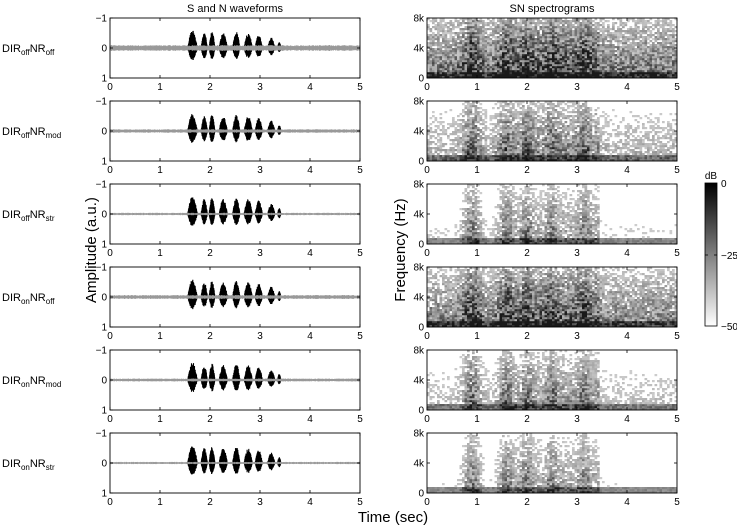 This screenshot has width=737, height=529. Describe the element at coordinates (235, 297) in the screenshot. I see `noise-waveform-series` at that location.